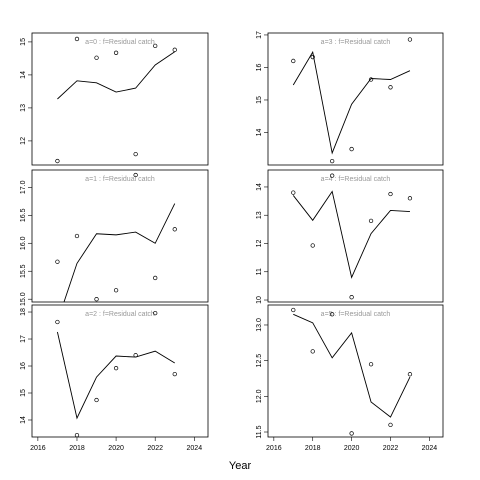 This screenshot has width=480, height=480. What do you see at coordinates (240, 466) in the screenshot?
I see `x-axis-label: Year` at bounding box center [240, 466].